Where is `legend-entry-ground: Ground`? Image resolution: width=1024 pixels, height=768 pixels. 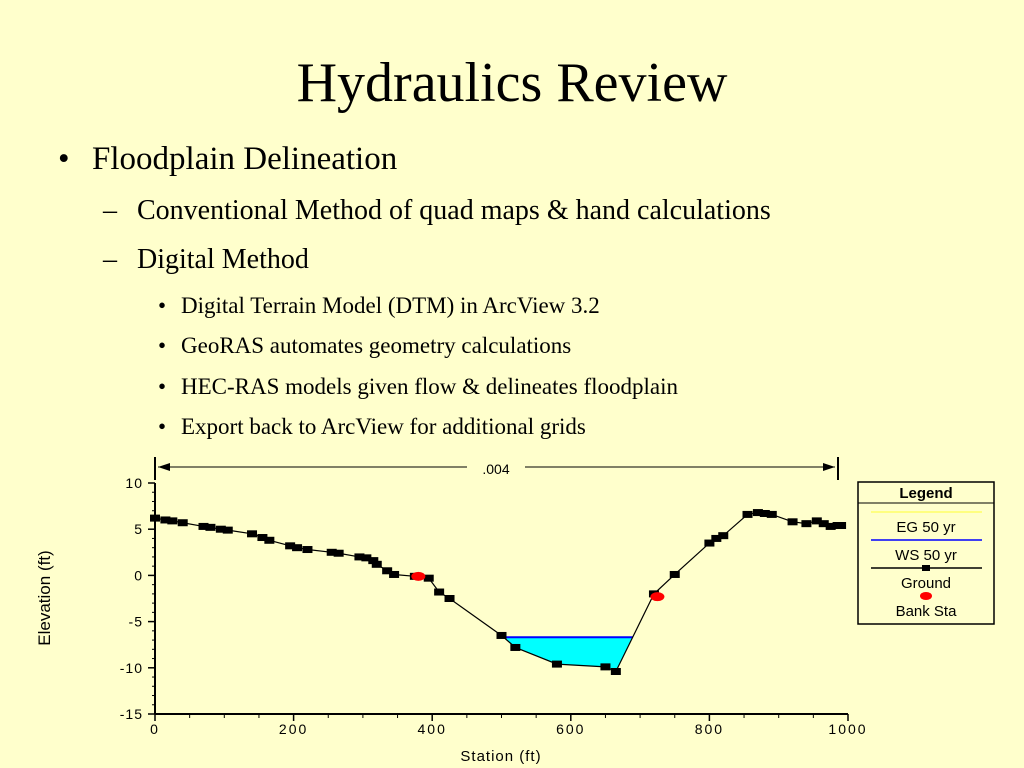 legend-entry-ground: Ground is located at coordinates (926, 583).